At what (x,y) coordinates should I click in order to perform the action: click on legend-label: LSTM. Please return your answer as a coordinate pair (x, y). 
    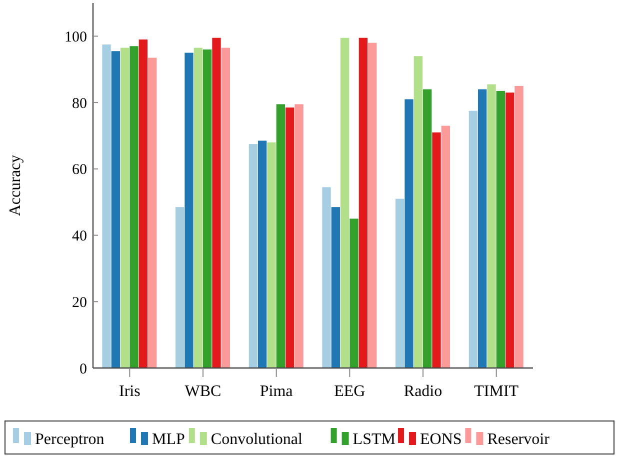
    Looking at the image, I should click on (374, 439).